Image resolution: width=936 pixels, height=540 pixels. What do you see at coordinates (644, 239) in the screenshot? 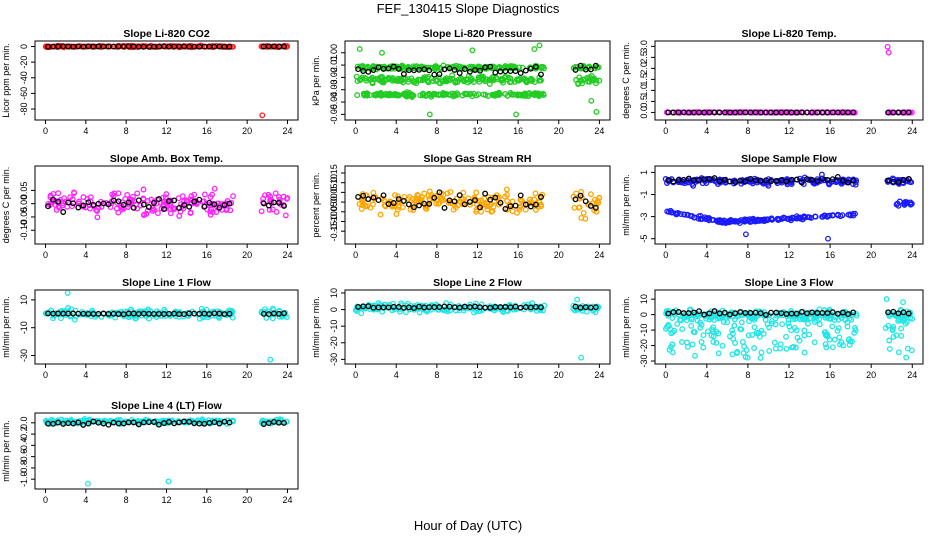
I see `y-tick-label: -5` at bounding box center [644, 239].